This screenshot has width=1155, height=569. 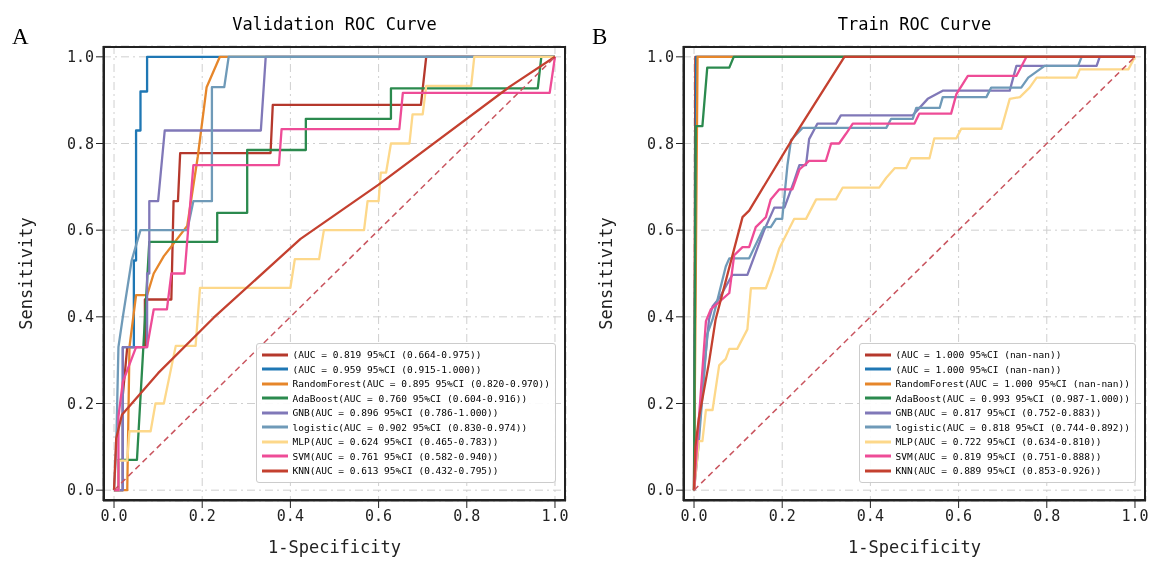 What do you see at coordinates (387, 355) in the screenshot?
I see `legend-label: (AUC = 0.819 95%CI (0.664-0.975))` at bounding box center [387, 355].